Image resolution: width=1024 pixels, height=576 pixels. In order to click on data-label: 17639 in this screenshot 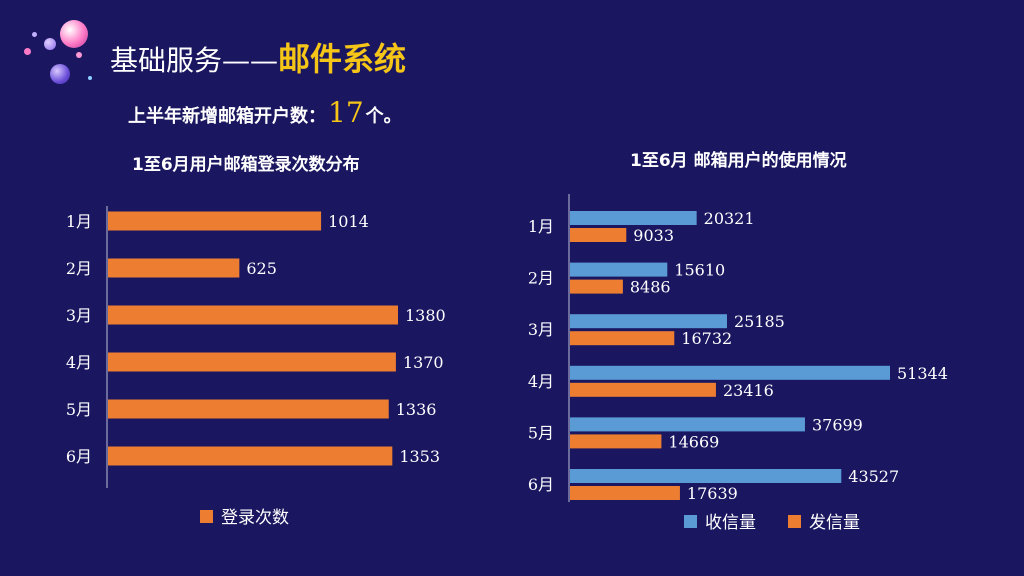, I will do `click(712, 493)`.